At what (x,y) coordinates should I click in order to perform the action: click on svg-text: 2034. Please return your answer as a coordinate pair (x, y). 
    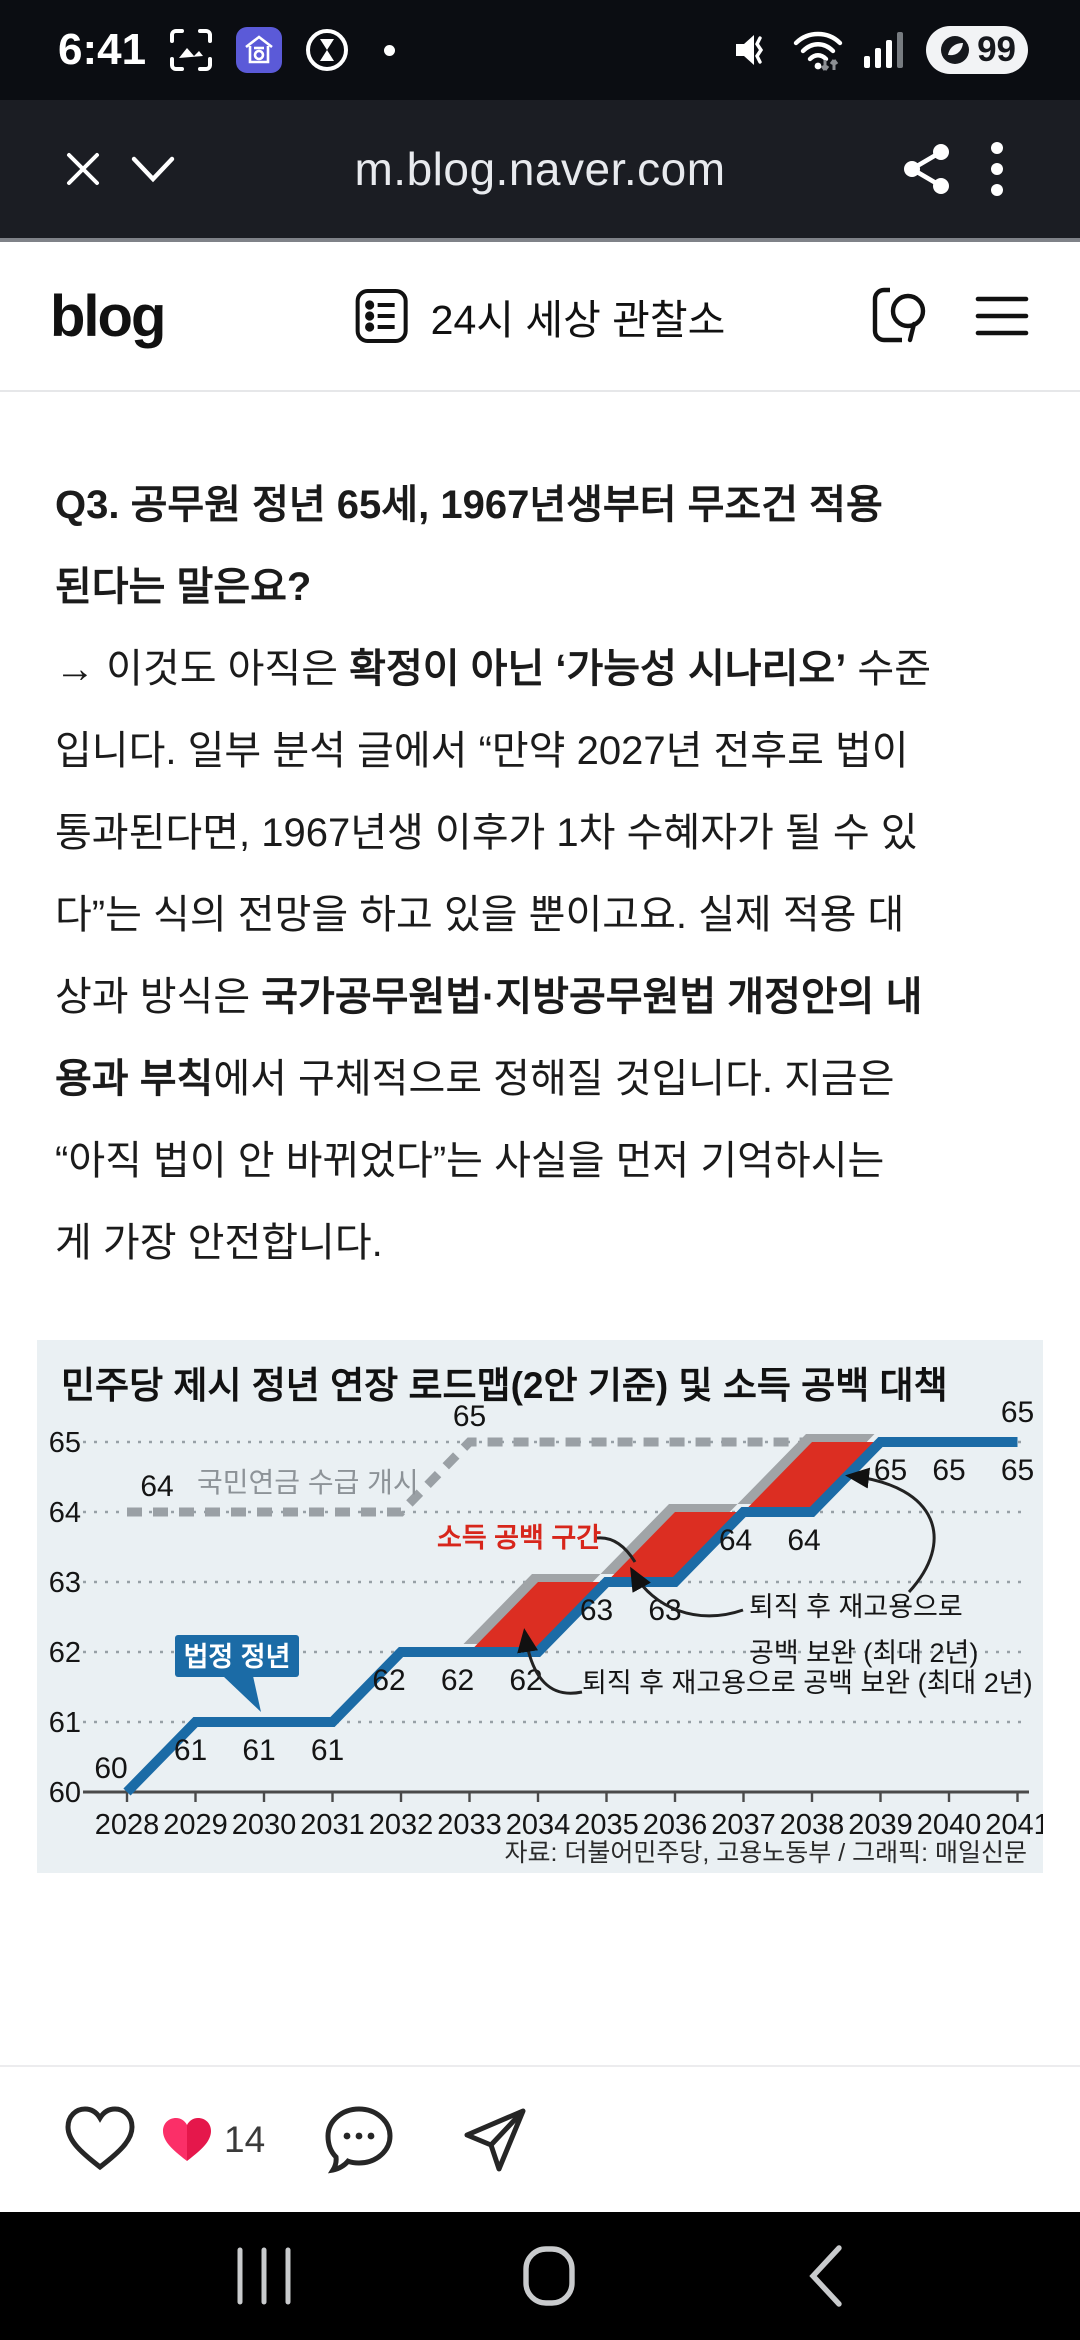
    Looking at the image, I should click on (538, 1825).